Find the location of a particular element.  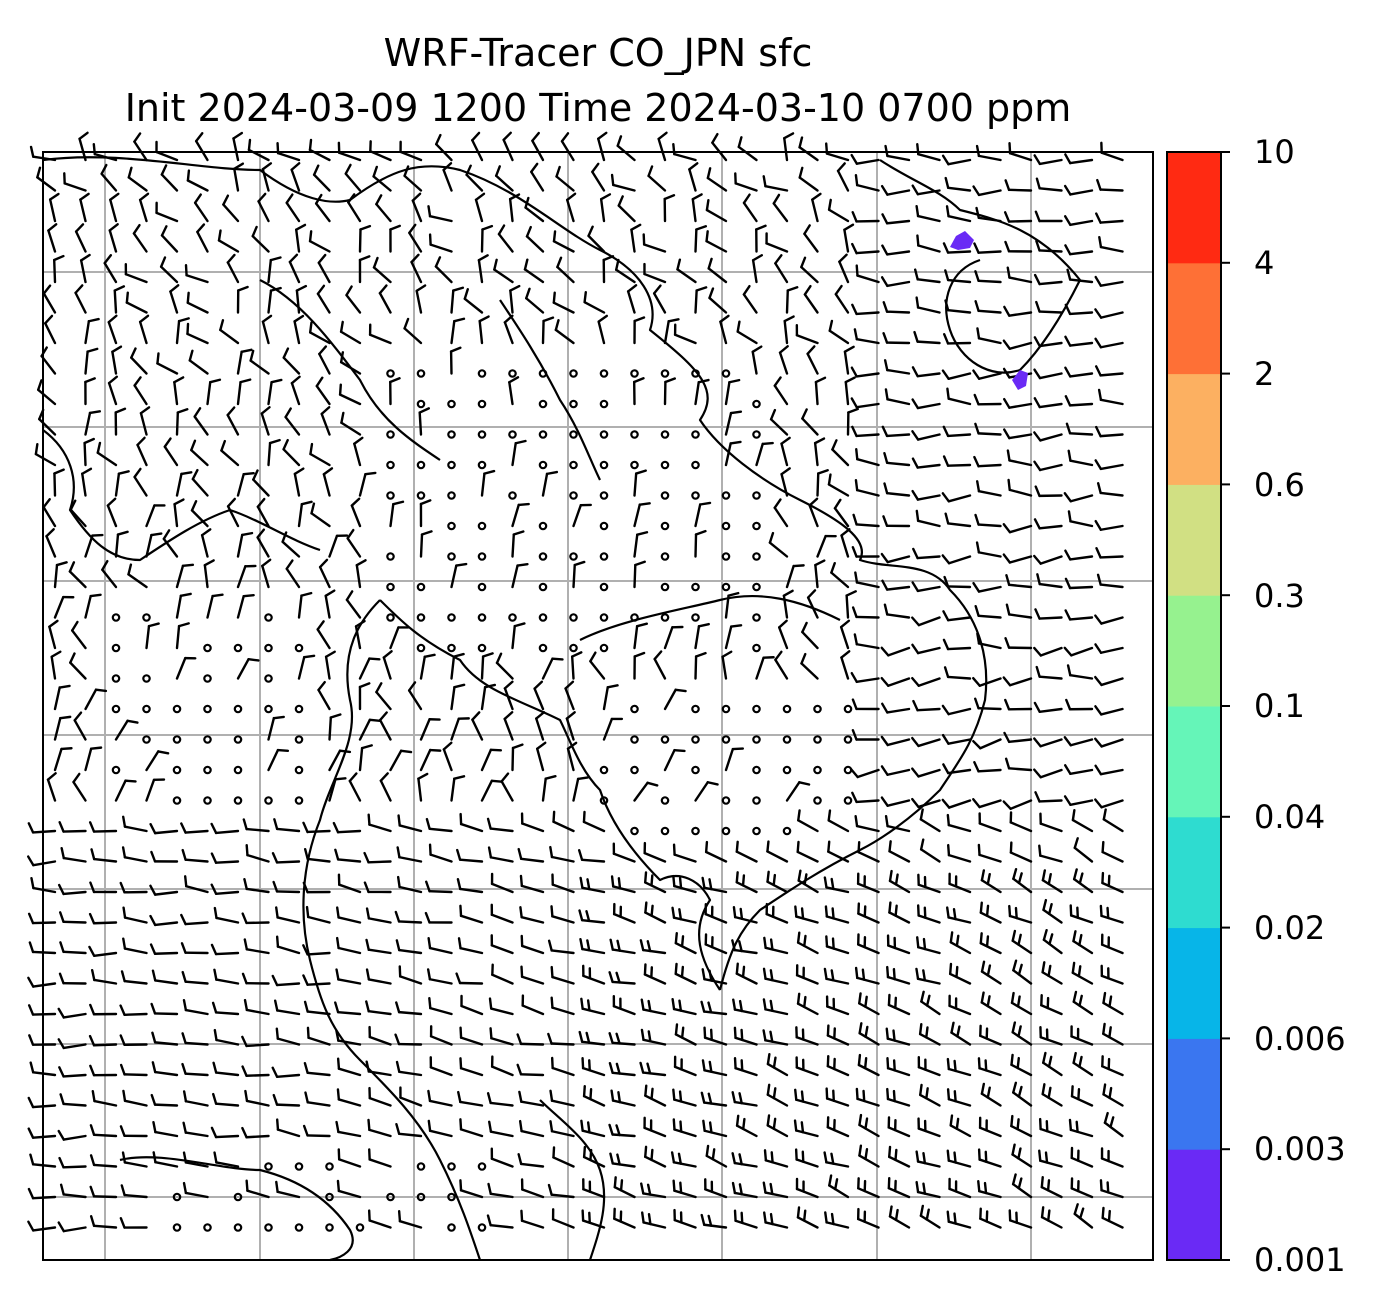

colorbar-segment is located at coordinates (1194, 429).